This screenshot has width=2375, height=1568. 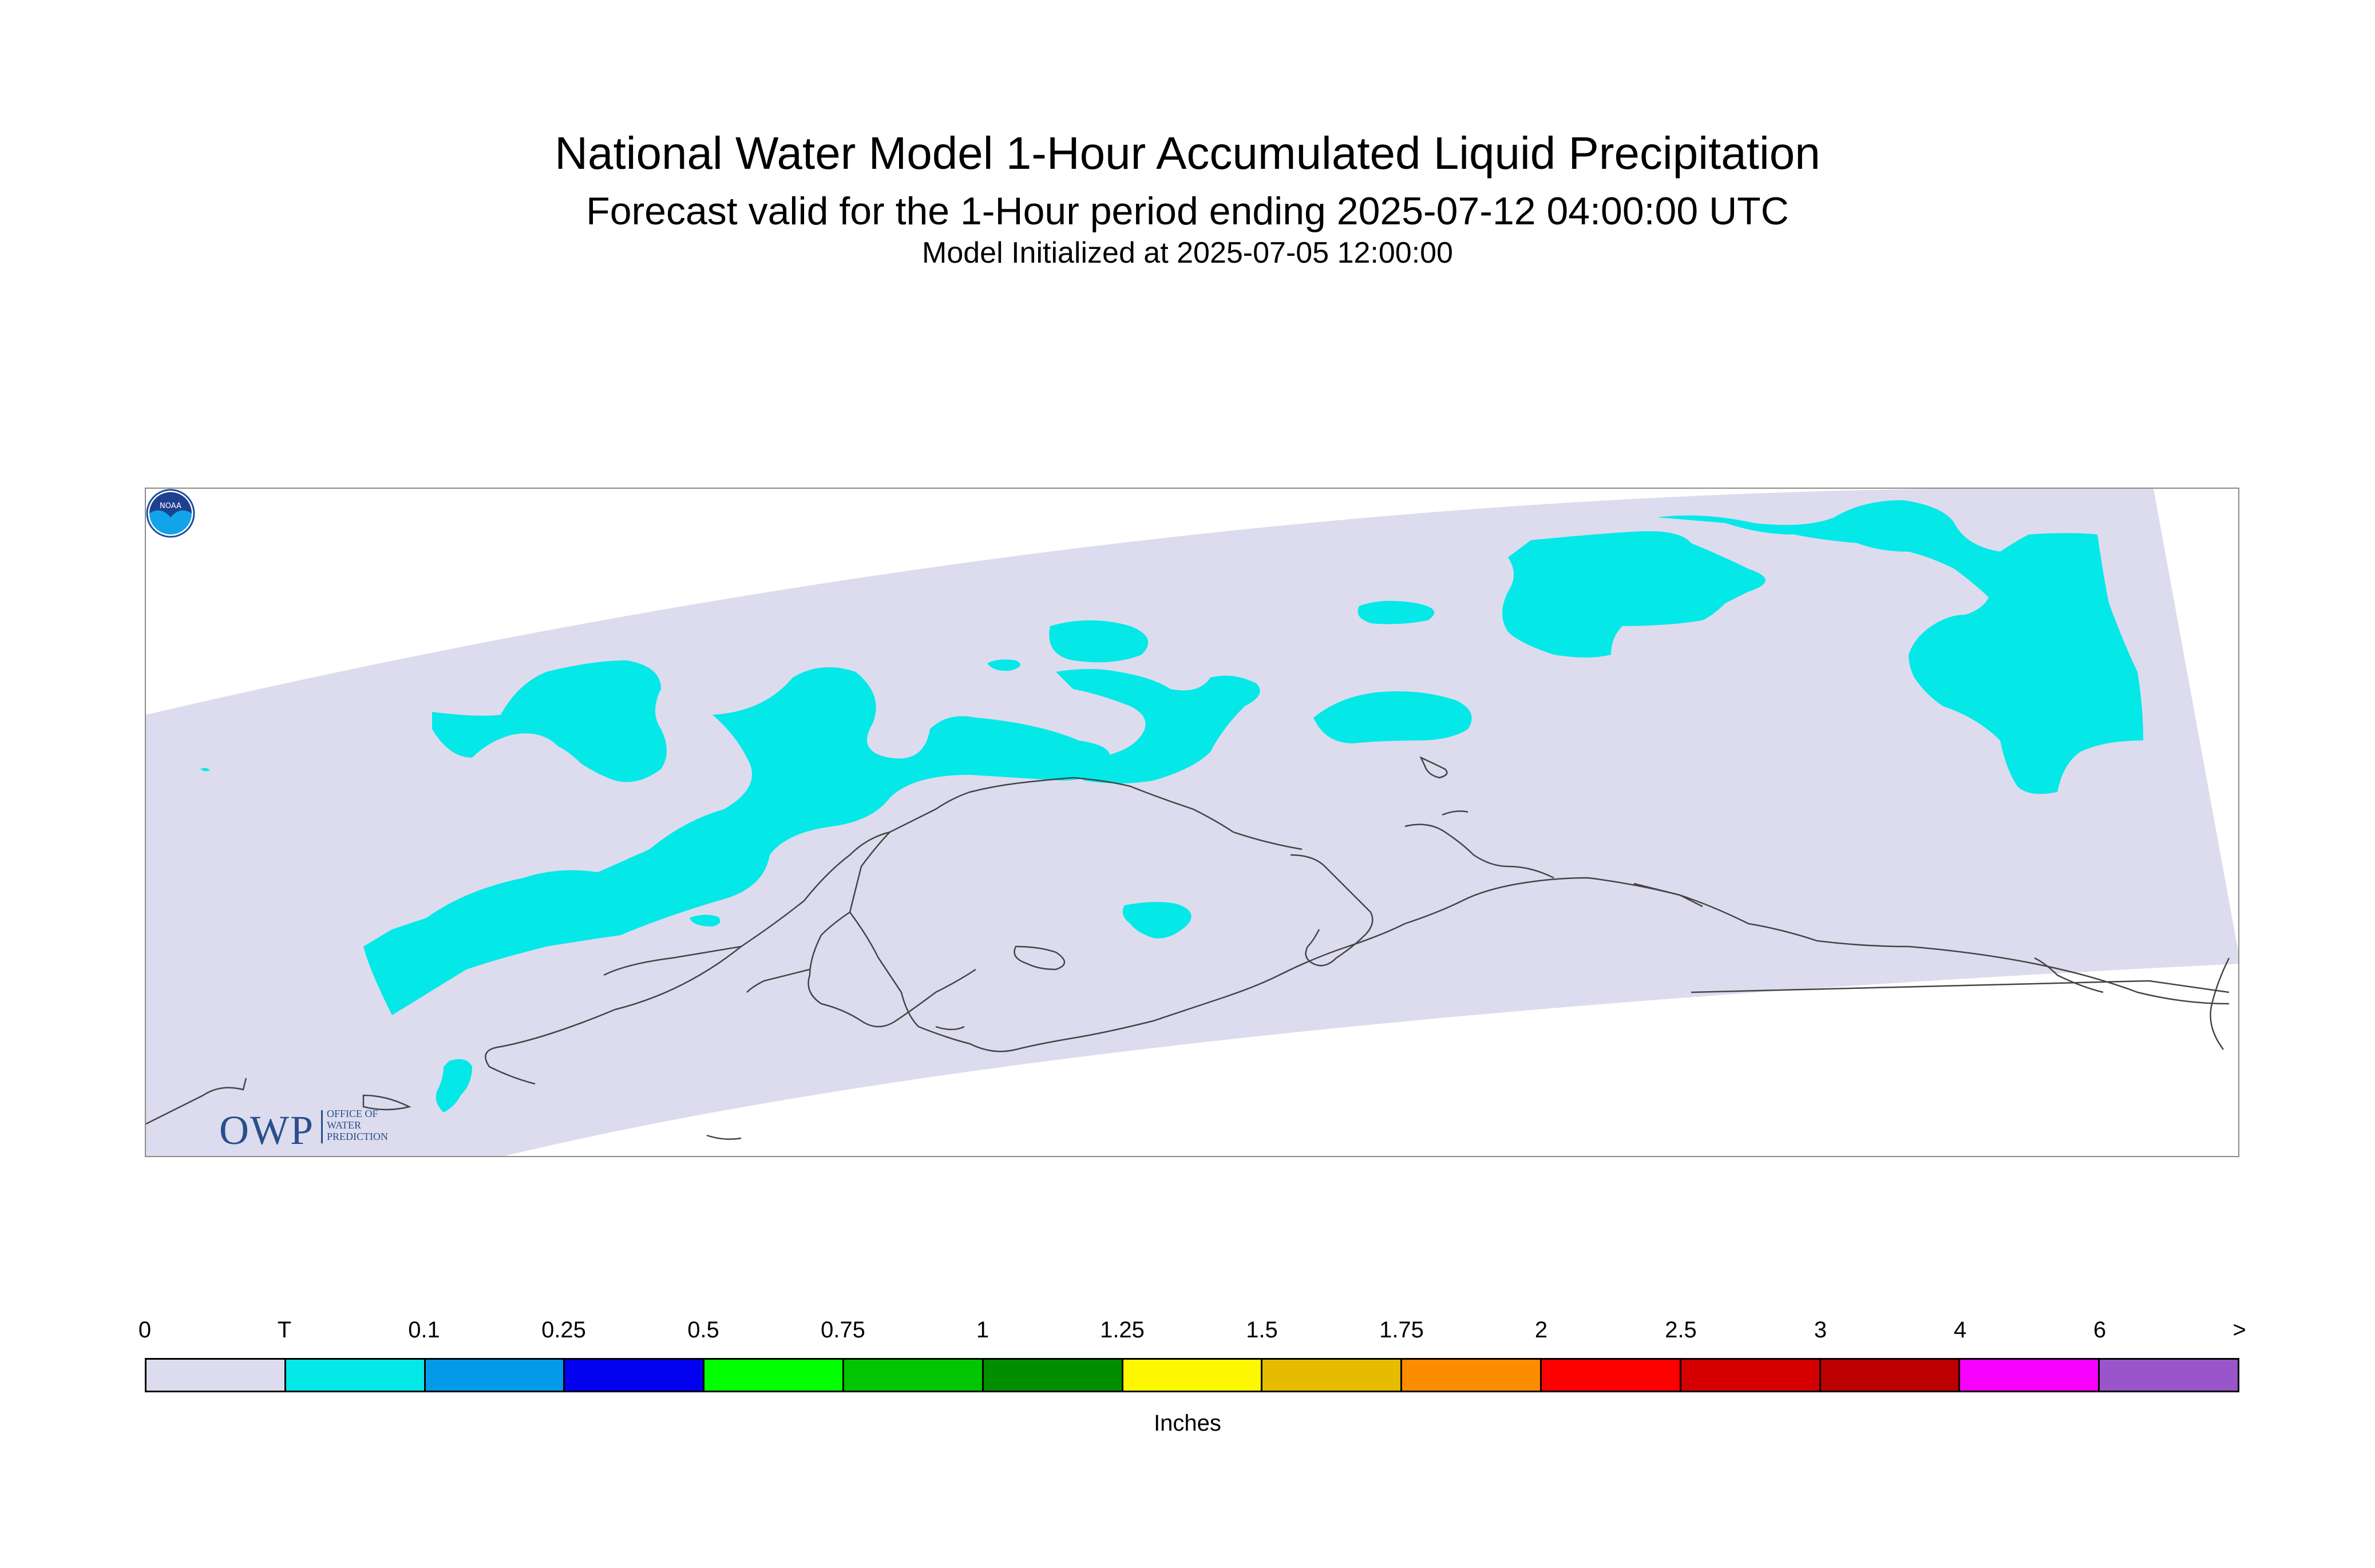 I want to click on lake-hole, so click(x=2126, y=591).